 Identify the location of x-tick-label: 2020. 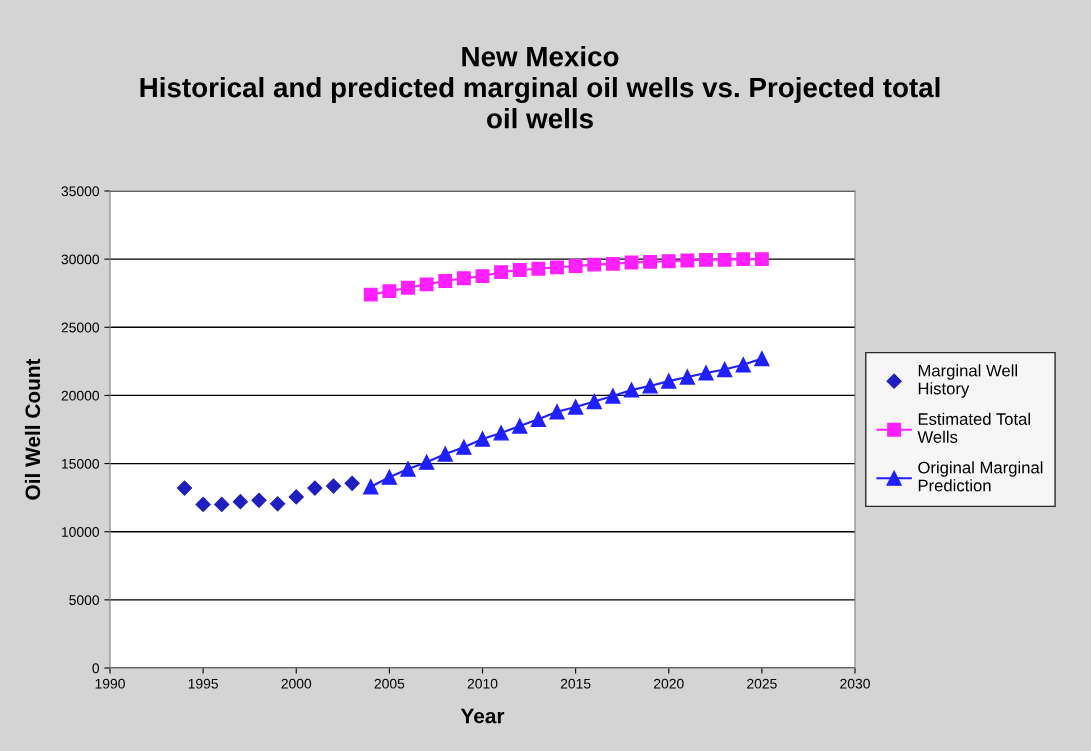
(669, 683).